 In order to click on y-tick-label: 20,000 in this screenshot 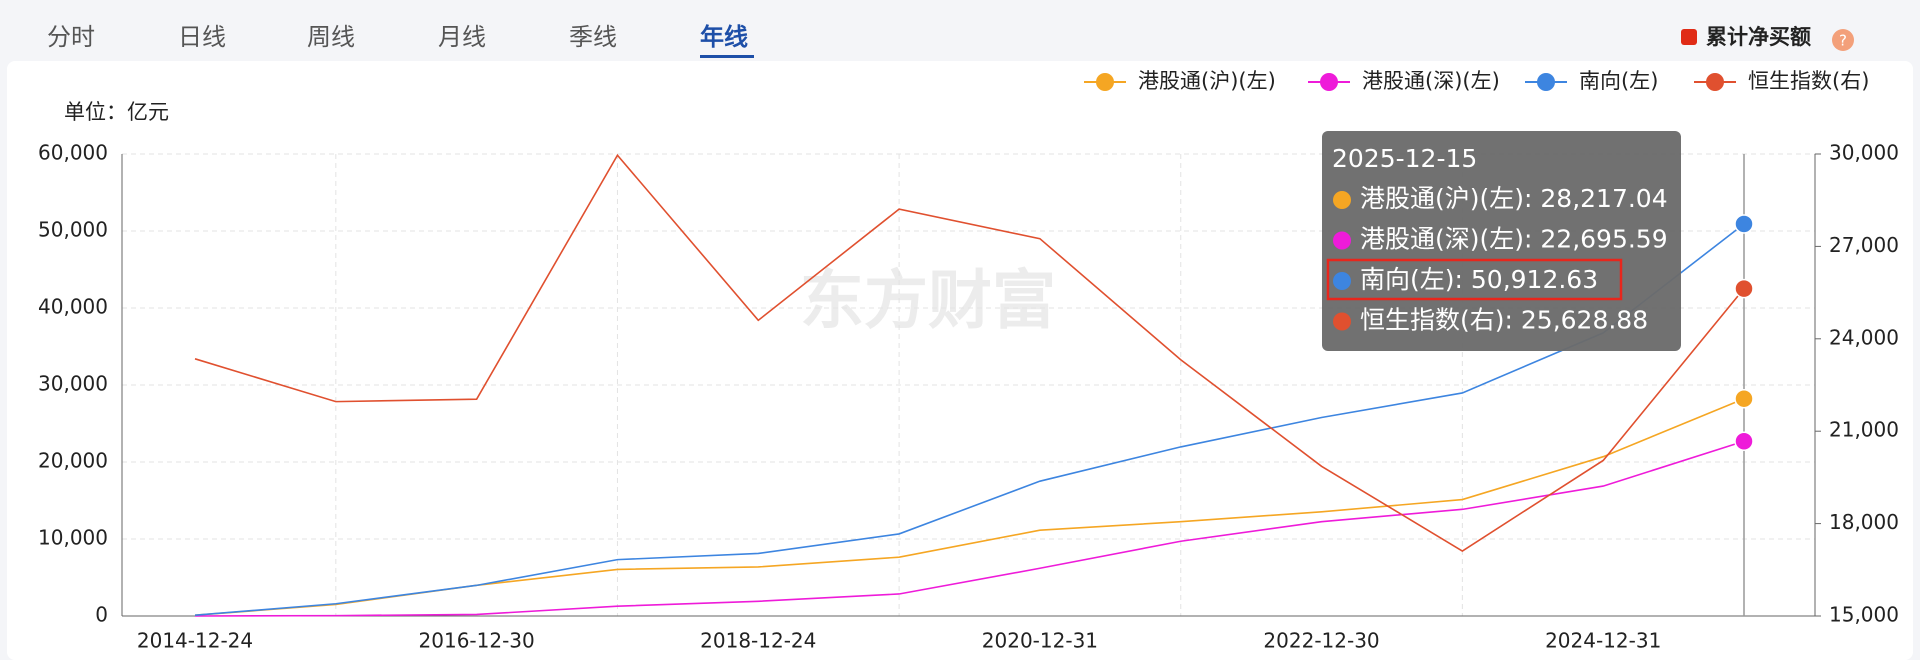, I will do `click(73, 461)`.